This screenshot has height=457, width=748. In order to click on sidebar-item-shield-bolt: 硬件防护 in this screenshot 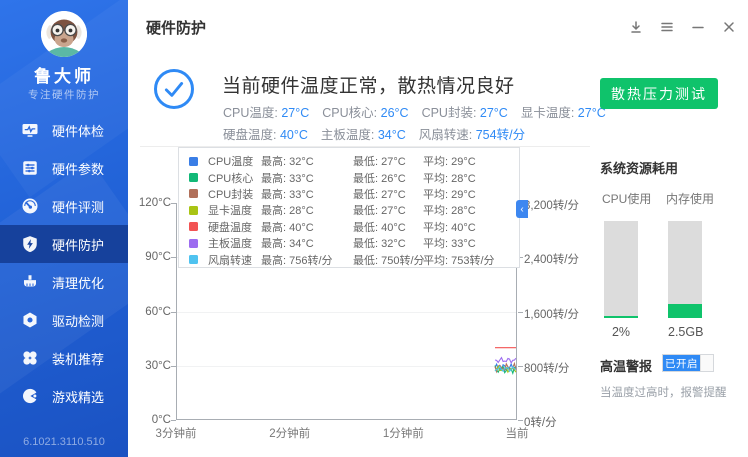, I will do `click(64, 244)`.